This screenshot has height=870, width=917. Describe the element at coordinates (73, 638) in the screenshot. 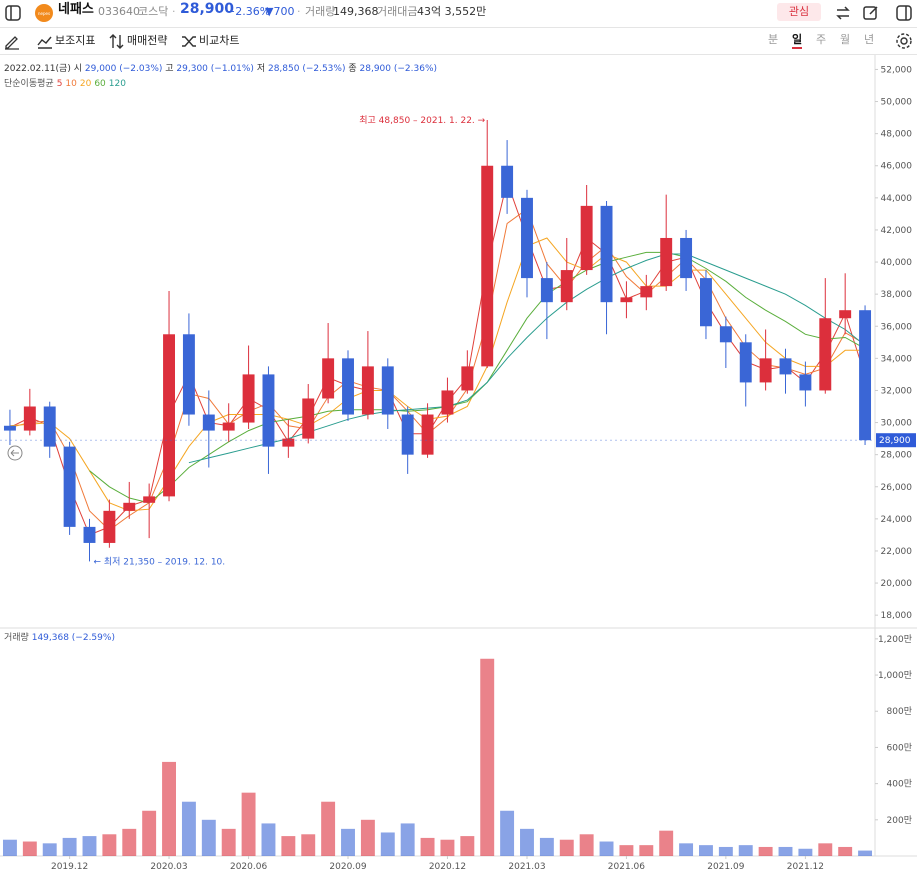

I see `volume-value: 149,368 (−2.59%)` at that location.